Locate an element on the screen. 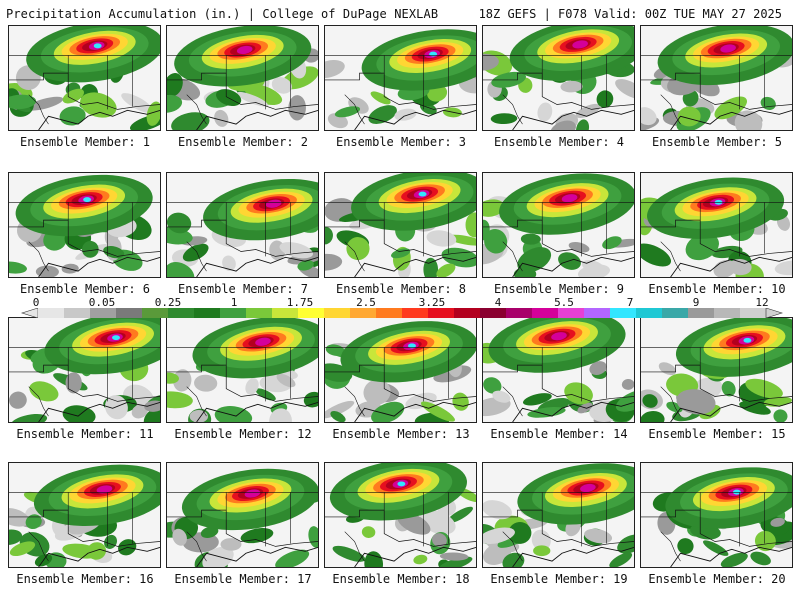  colorbar-tick-label: 2.5 is located at coordinates (366, 302).